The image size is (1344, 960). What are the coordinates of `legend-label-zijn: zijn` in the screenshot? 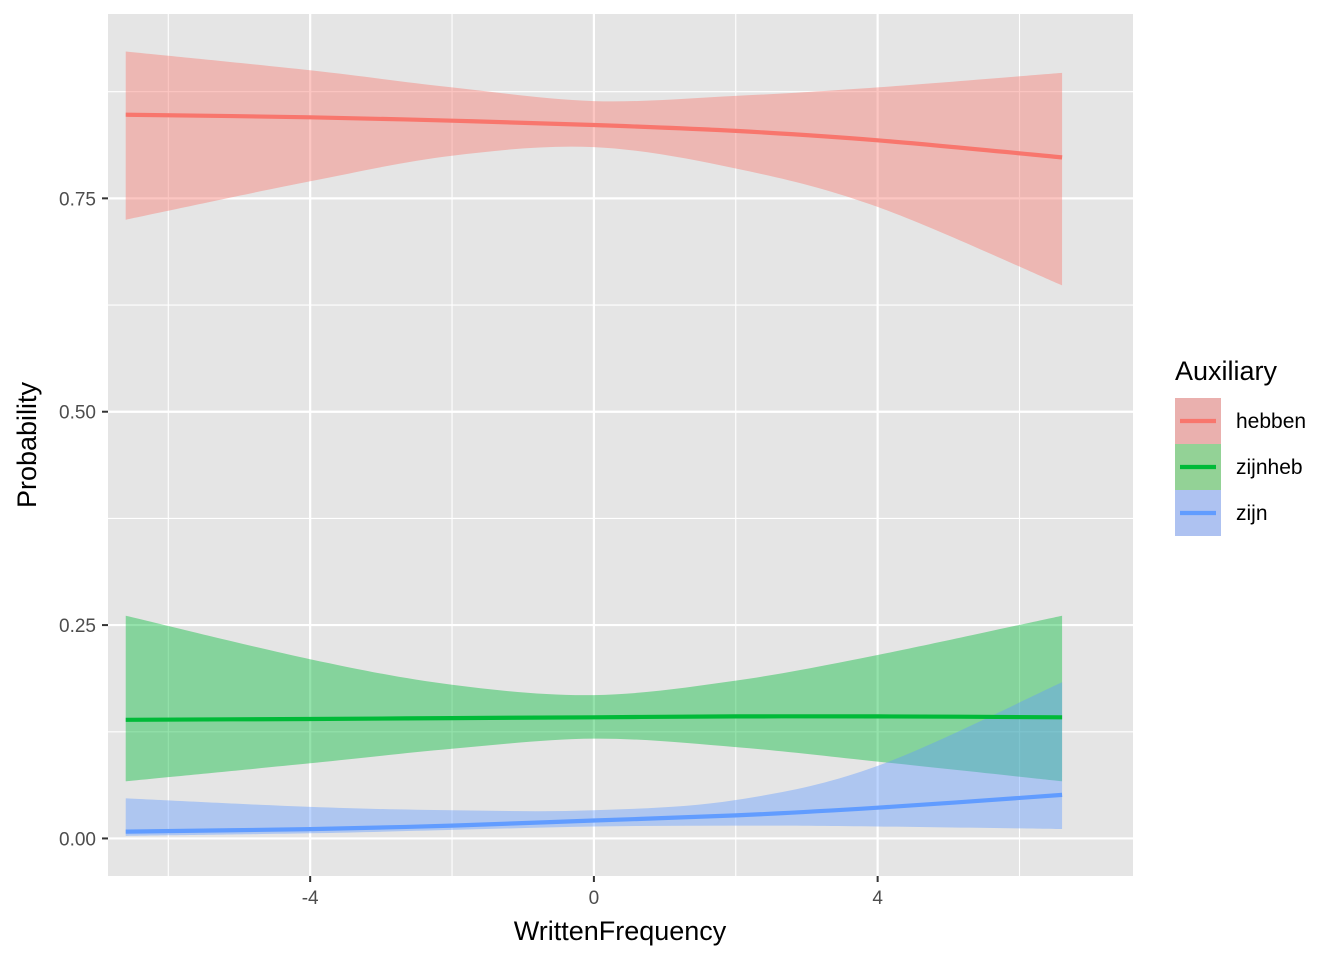 It's located at (1252, 513).